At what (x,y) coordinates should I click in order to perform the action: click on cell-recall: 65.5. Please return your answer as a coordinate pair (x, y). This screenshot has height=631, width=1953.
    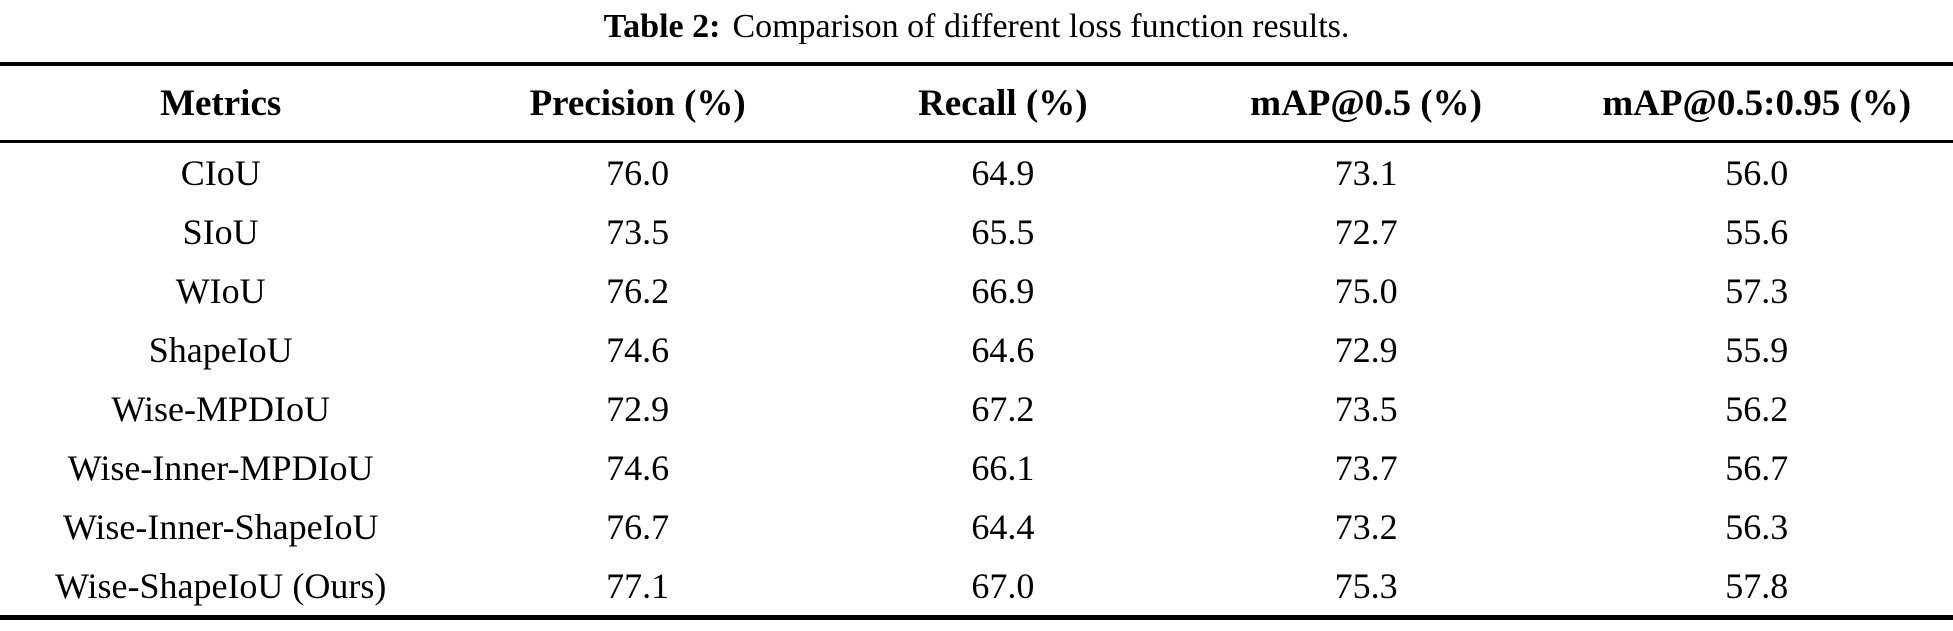
    Looking at the image, I should click on (1003, 231).